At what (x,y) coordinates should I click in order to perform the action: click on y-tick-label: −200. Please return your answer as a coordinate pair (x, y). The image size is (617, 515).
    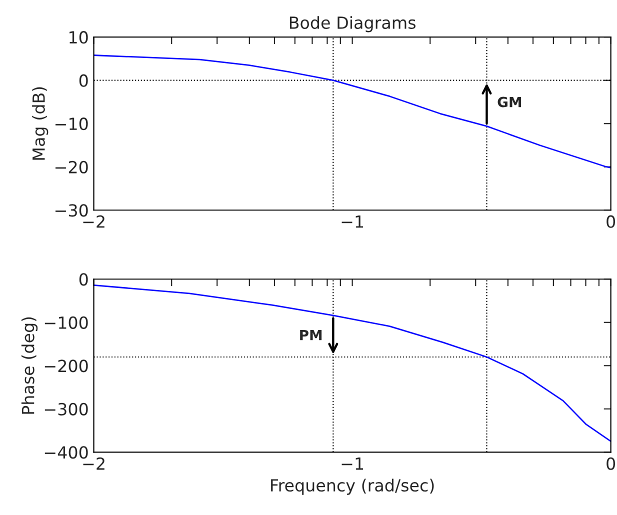
    Looking at the image, I should click on (66, 366).